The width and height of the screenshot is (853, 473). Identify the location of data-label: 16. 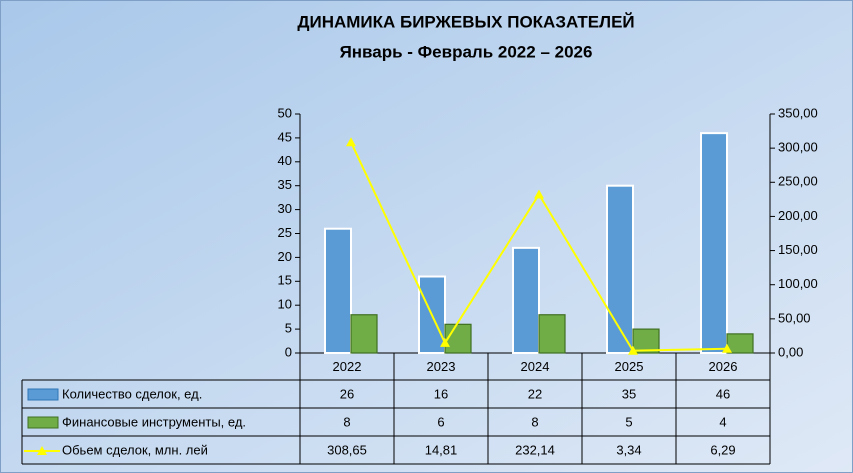
(441, 393).